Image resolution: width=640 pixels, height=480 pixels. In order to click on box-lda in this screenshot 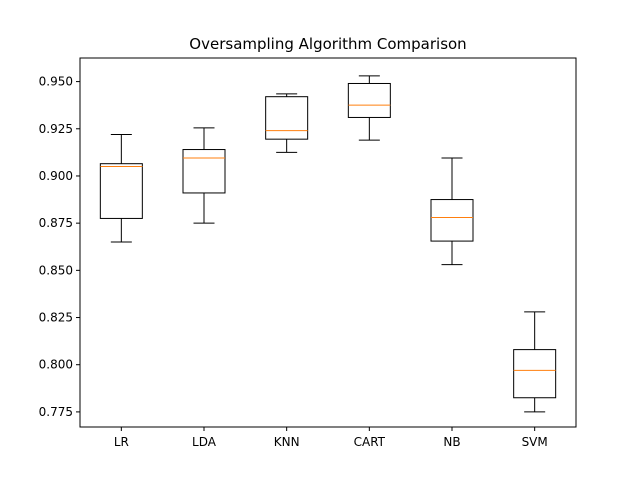, I will do `click(204, 175)`.